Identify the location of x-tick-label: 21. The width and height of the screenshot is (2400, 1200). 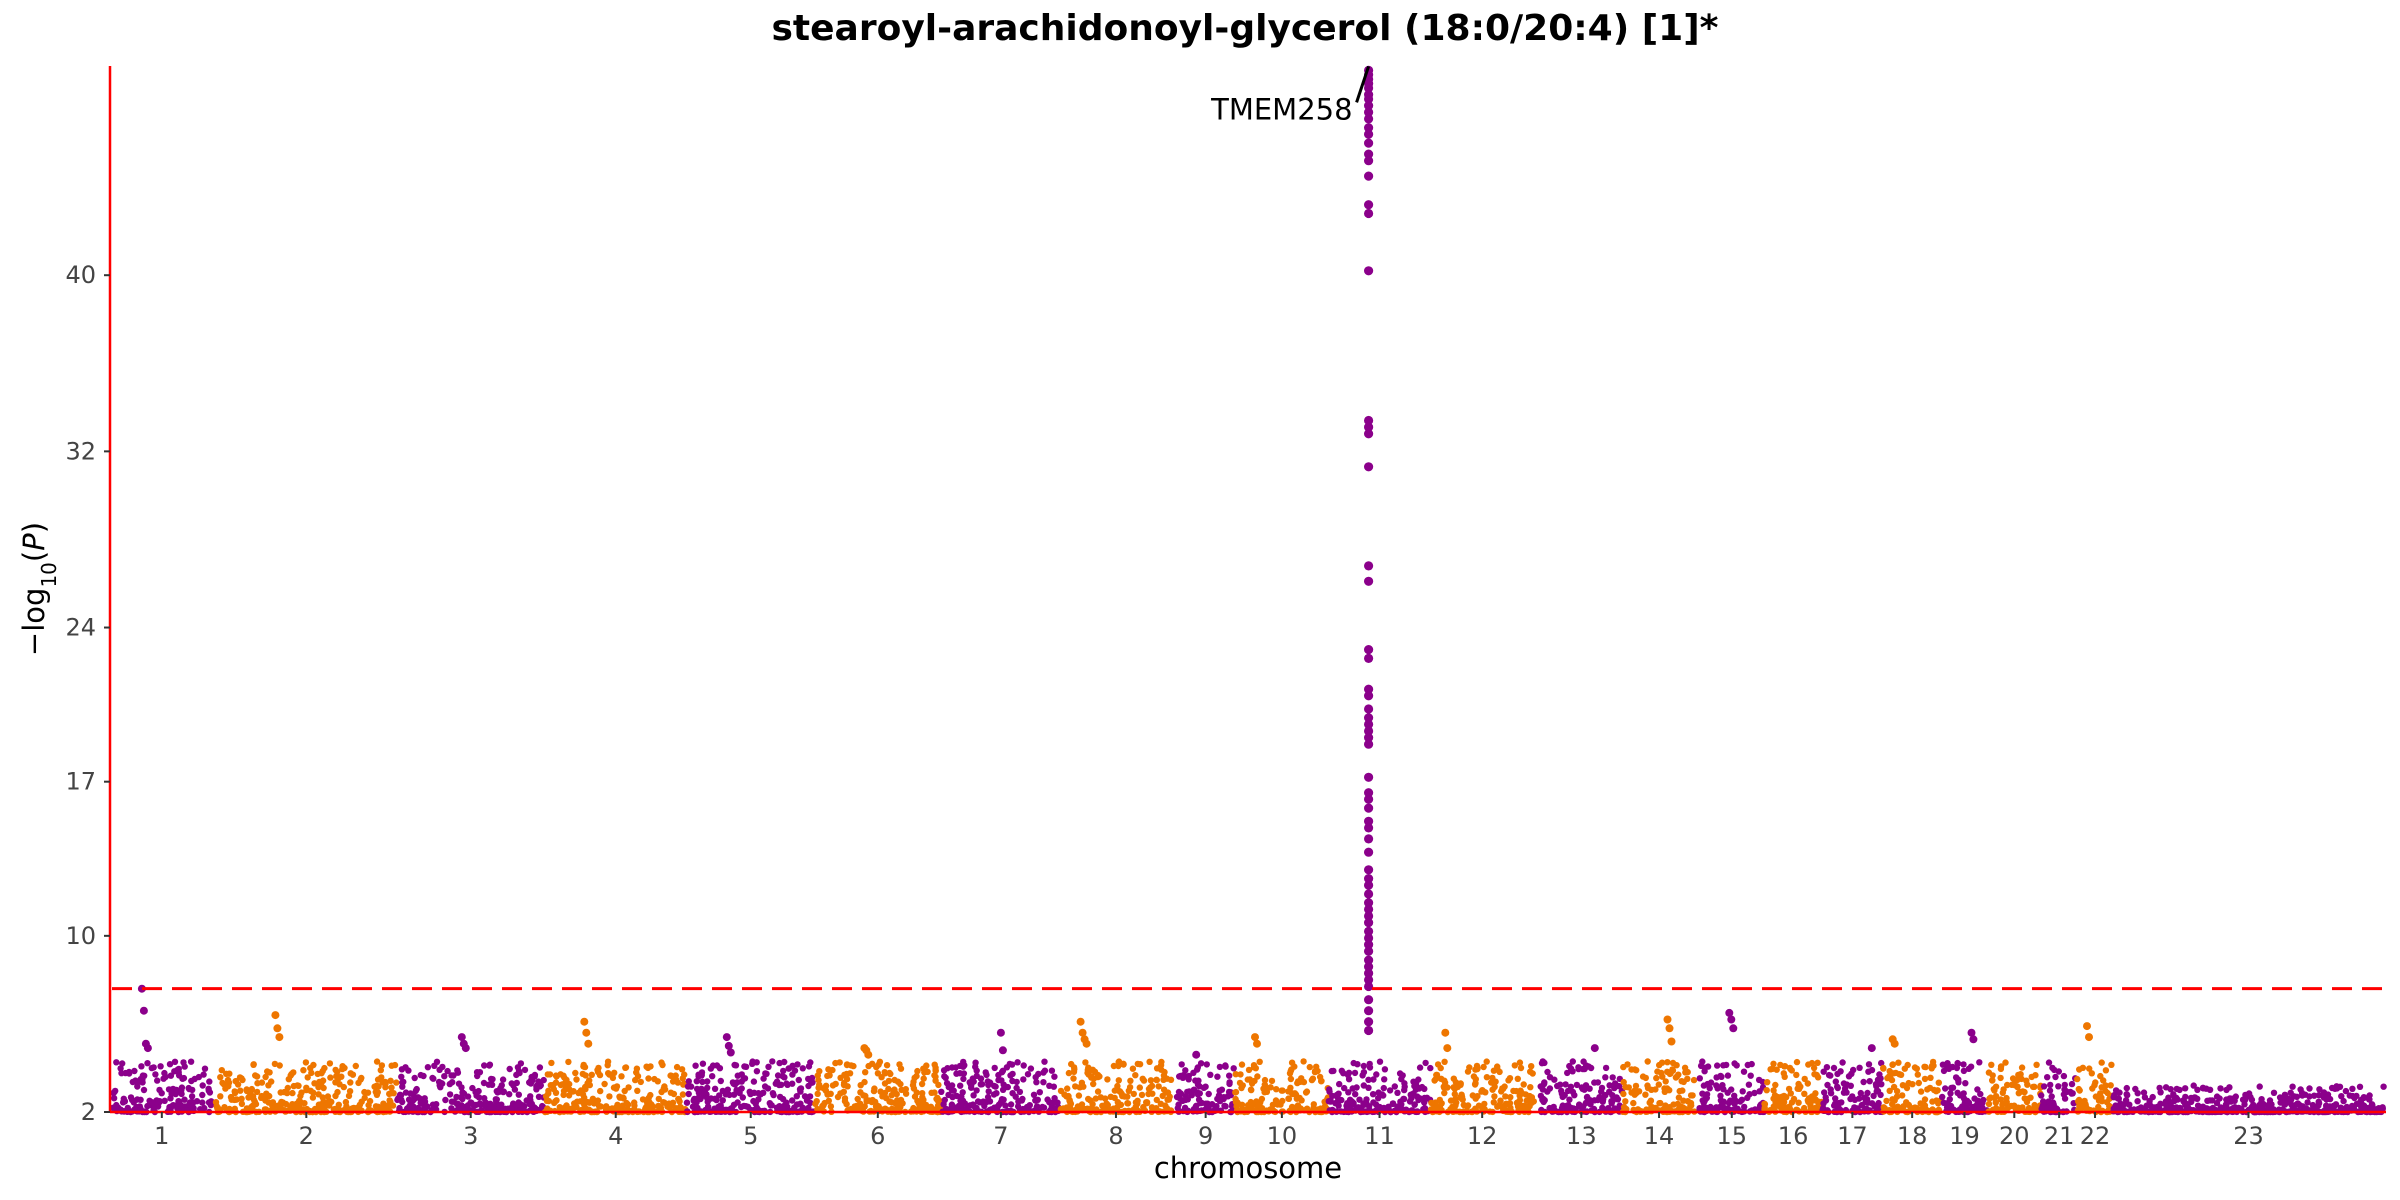
(2059, 1136).